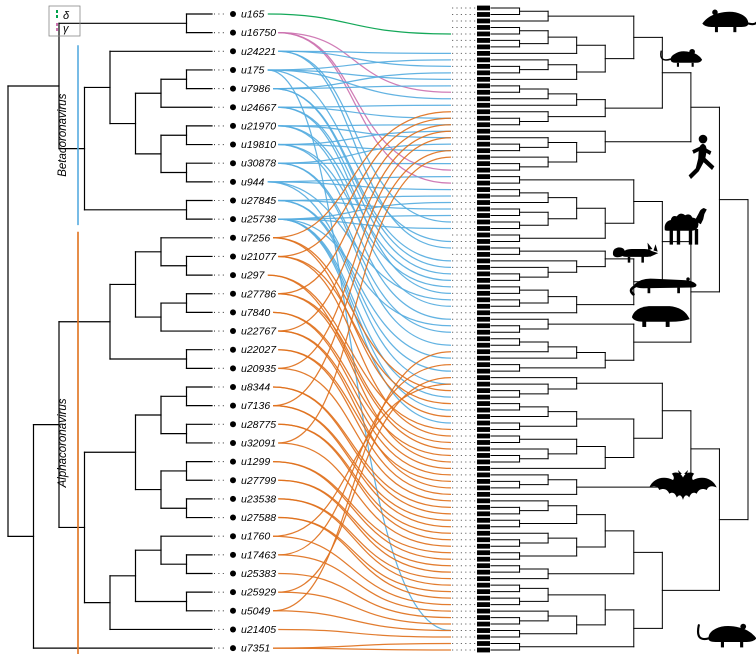  I want to click on mouse-silhouette-icon, so click(681, 57).